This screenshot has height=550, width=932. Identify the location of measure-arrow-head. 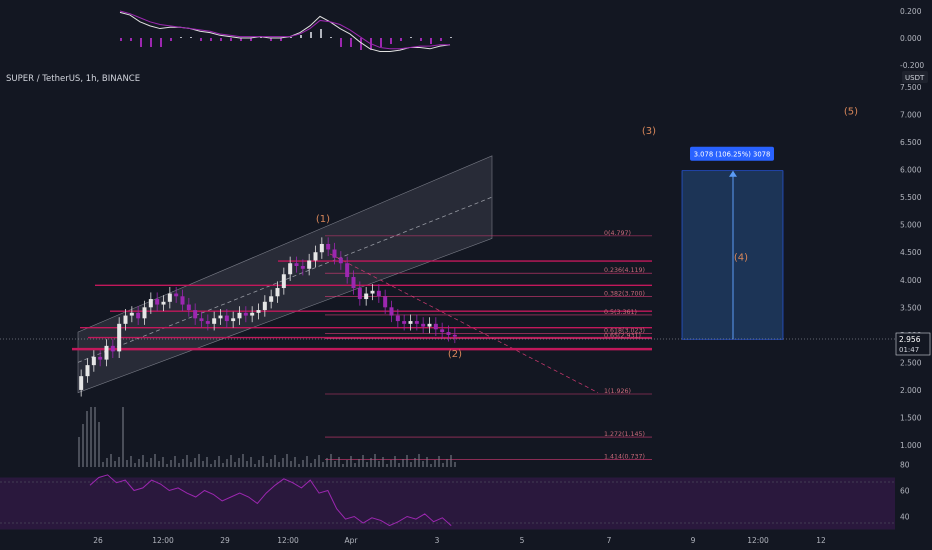
(733, 173).